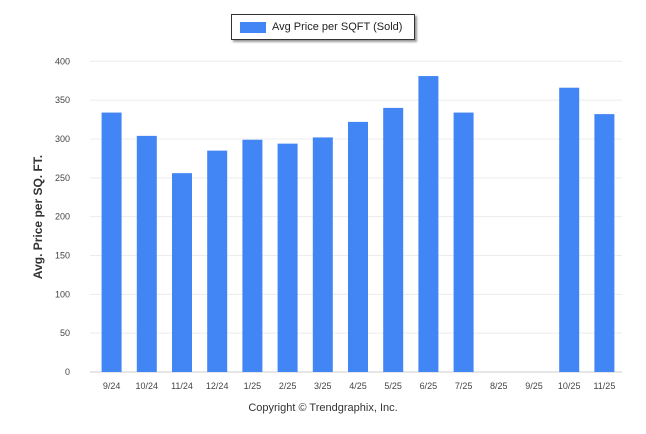 This screenshot has height=434, width=646. I want to click on legend: Avg Price per SQFT (Sold), so click(323, 27).